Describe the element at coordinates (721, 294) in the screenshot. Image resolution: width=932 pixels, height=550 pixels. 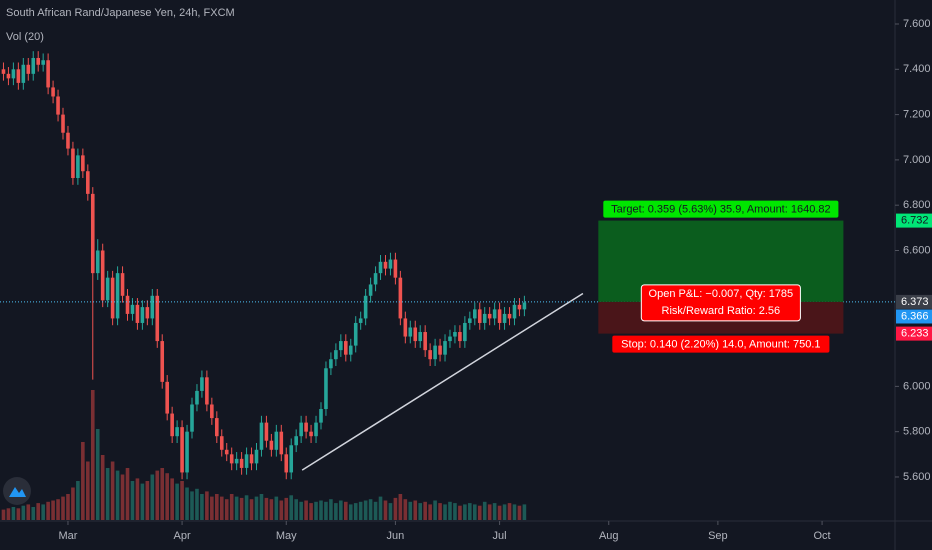
I see `pnl-label: Open P&L: −0.007, Qty: 1785` at that location.